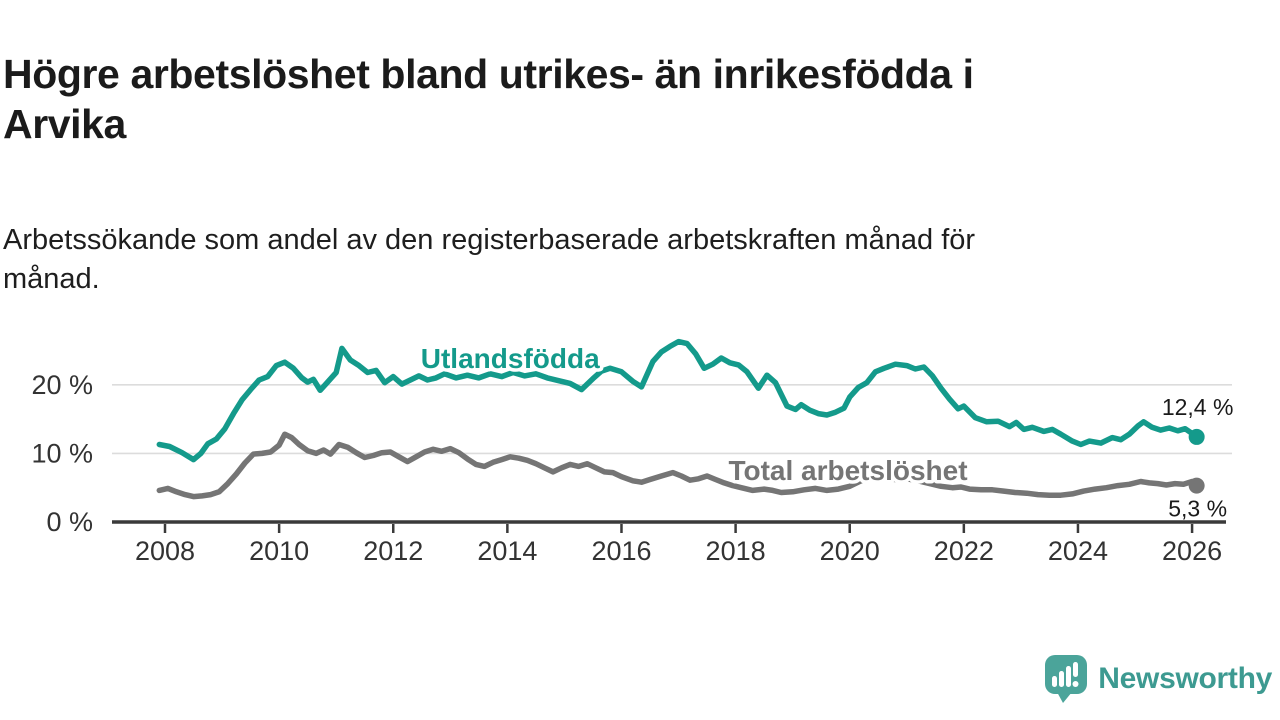 The width and height of the screenshot is (1280, 720). Describe the element at coordinates (1196, 436) in the screenshot. I see `end-dot-utlandsfodda` at that location.